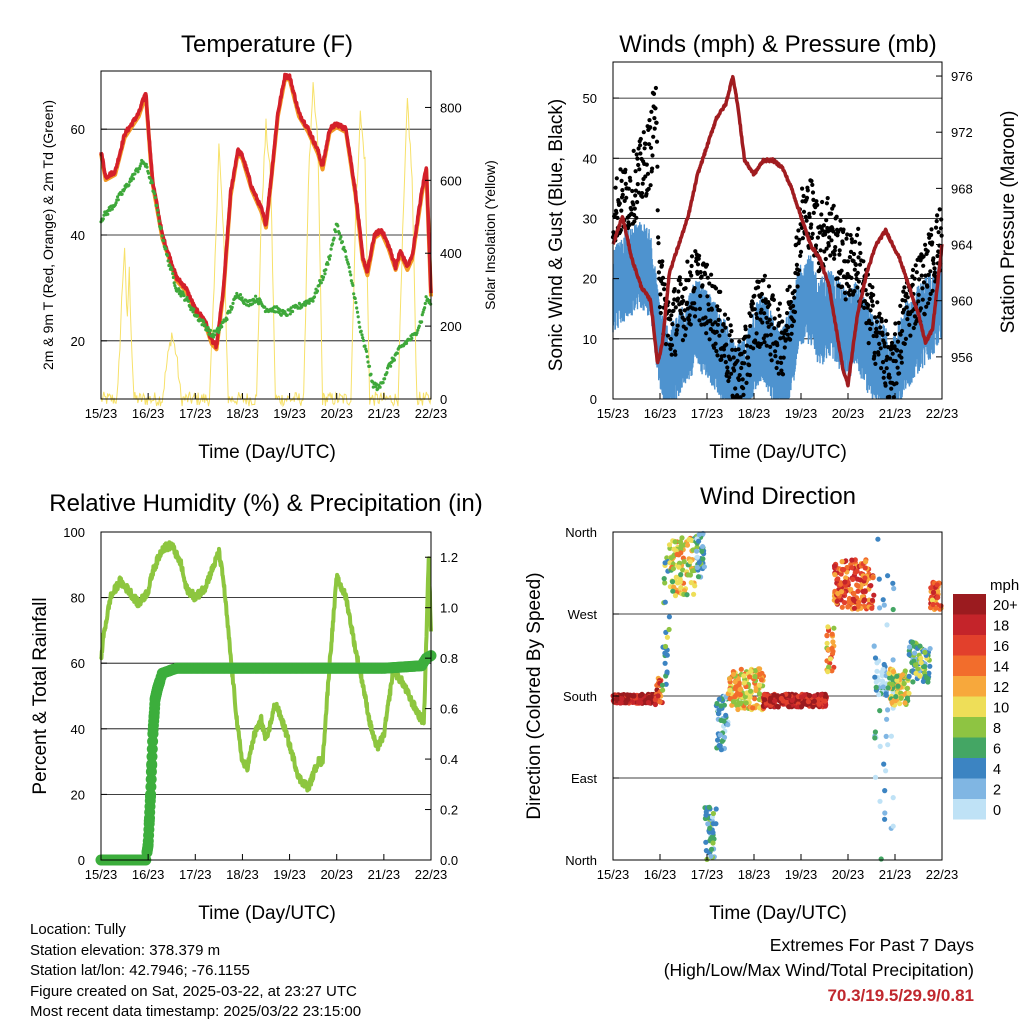 This screenshot has width=1024, height=1024. Describe the element at coordinates (336, 874) in the screenshot. I see `humidity-xtick-label: 20/23` at that location.